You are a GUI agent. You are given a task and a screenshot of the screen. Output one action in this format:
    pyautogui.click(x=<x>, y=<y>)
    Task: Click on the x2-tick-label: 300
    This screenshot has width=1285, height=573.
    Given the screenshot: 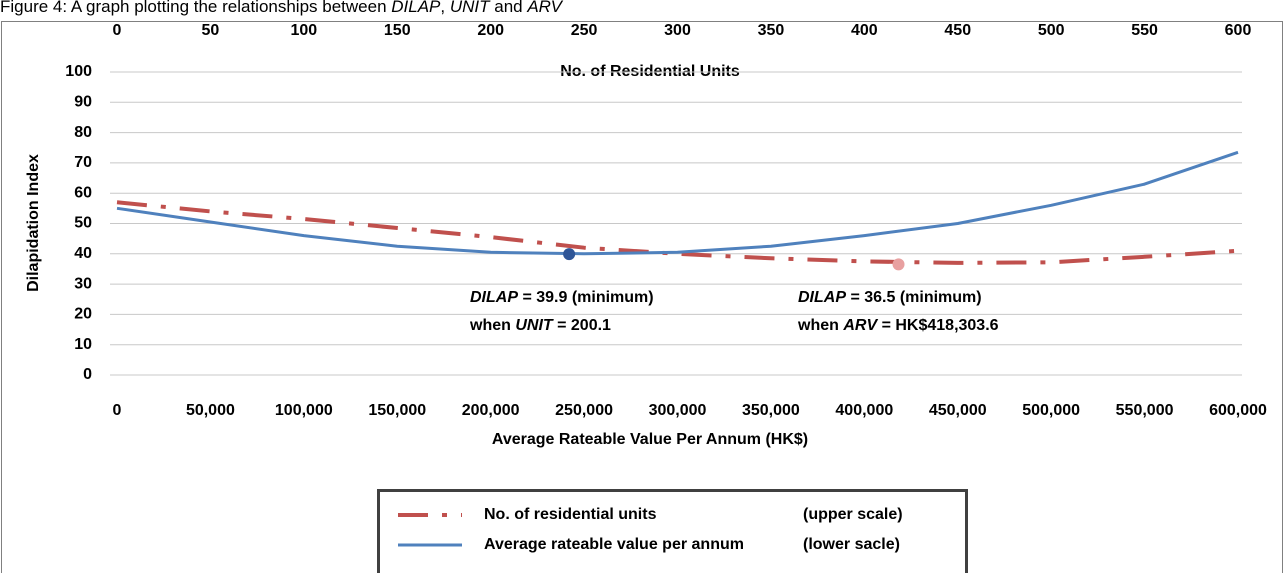 What is the action you would take?
    pyautogui.click(x=677, y=30)
    